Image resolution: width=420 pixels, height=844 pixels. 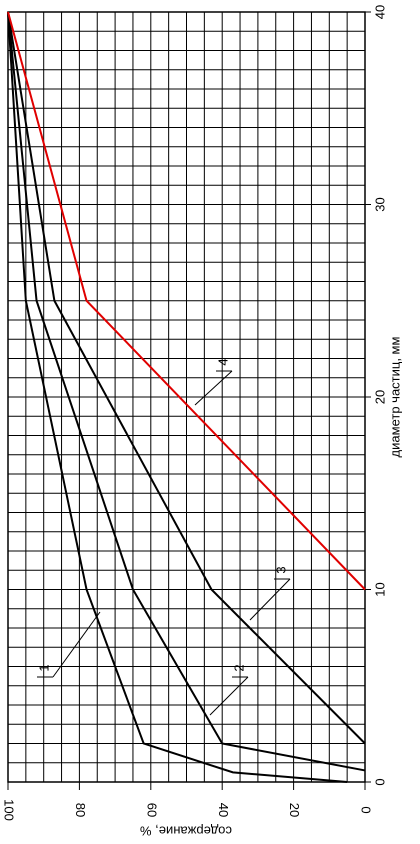 I want to click on y-tick-label: 20, so click(x=294, y=810).